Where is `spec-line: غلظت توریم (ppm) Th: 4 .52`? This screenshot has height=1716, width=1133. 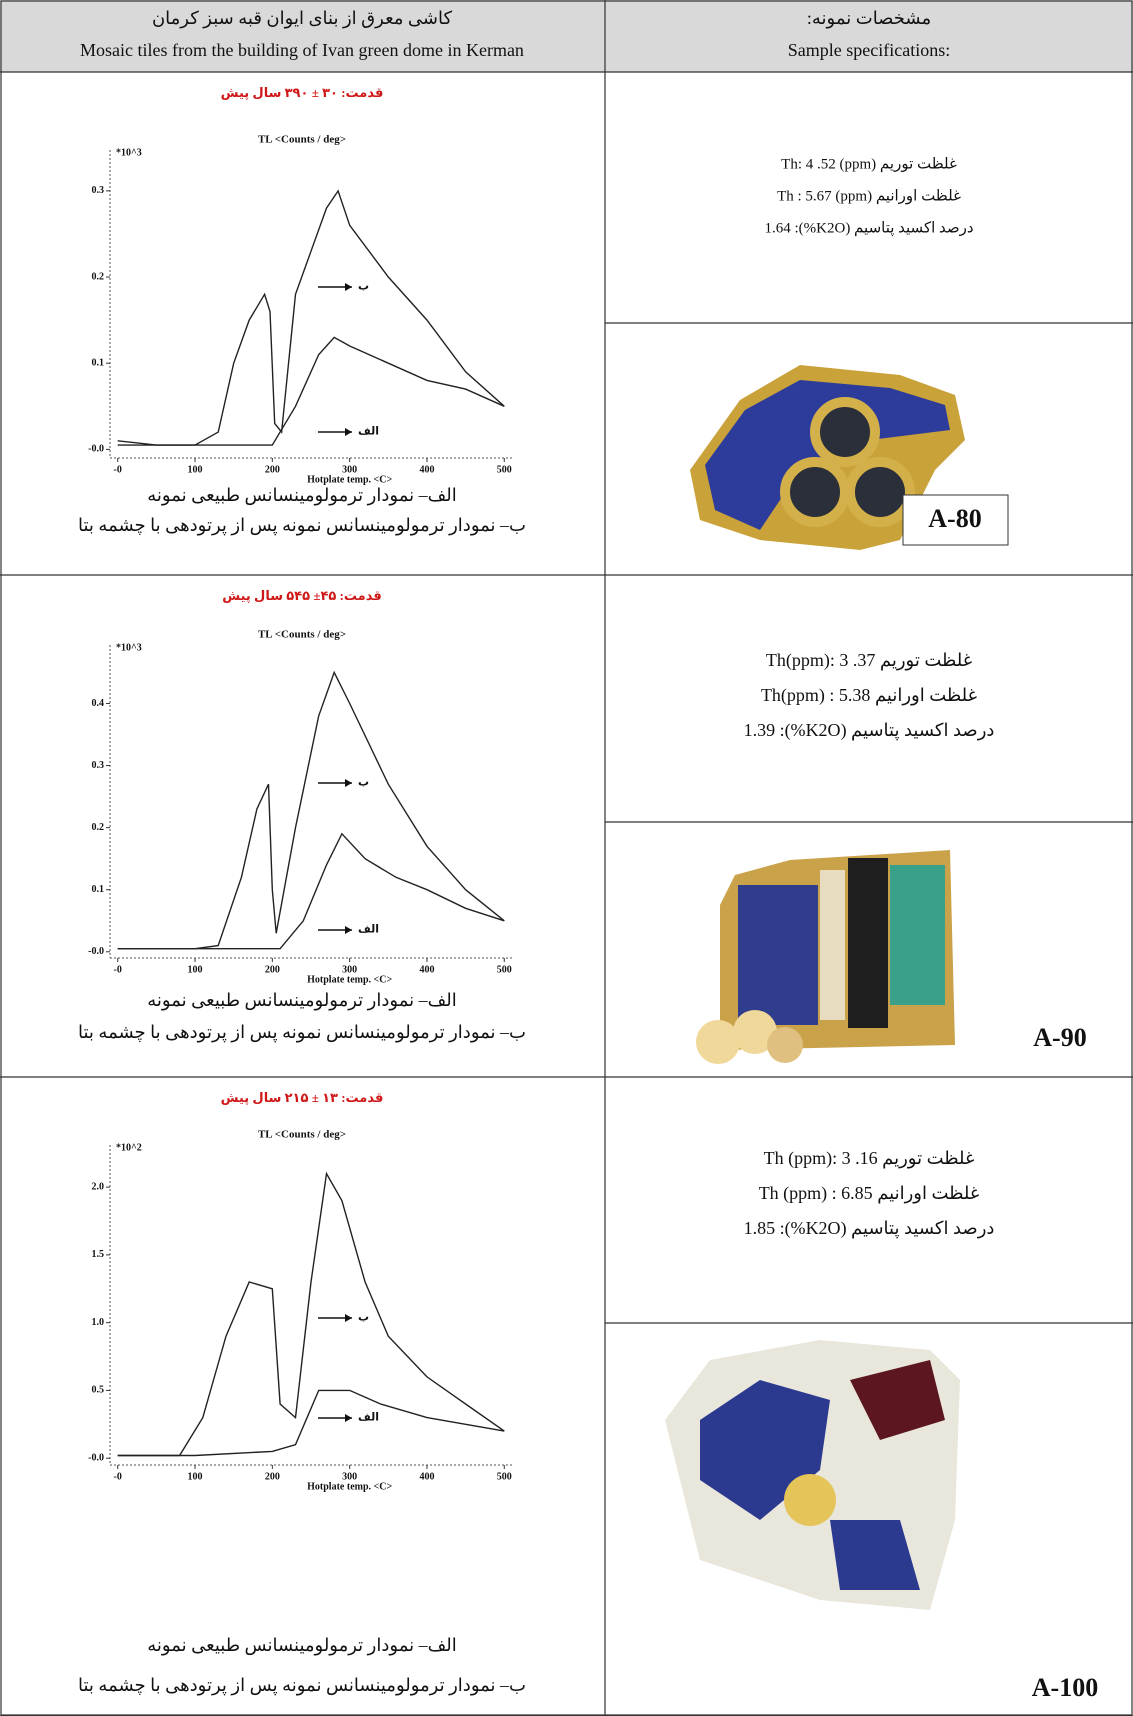
spec-line: غلظت توریم (ppm) Th: 4 .52 is located at coordinates (869, 164).